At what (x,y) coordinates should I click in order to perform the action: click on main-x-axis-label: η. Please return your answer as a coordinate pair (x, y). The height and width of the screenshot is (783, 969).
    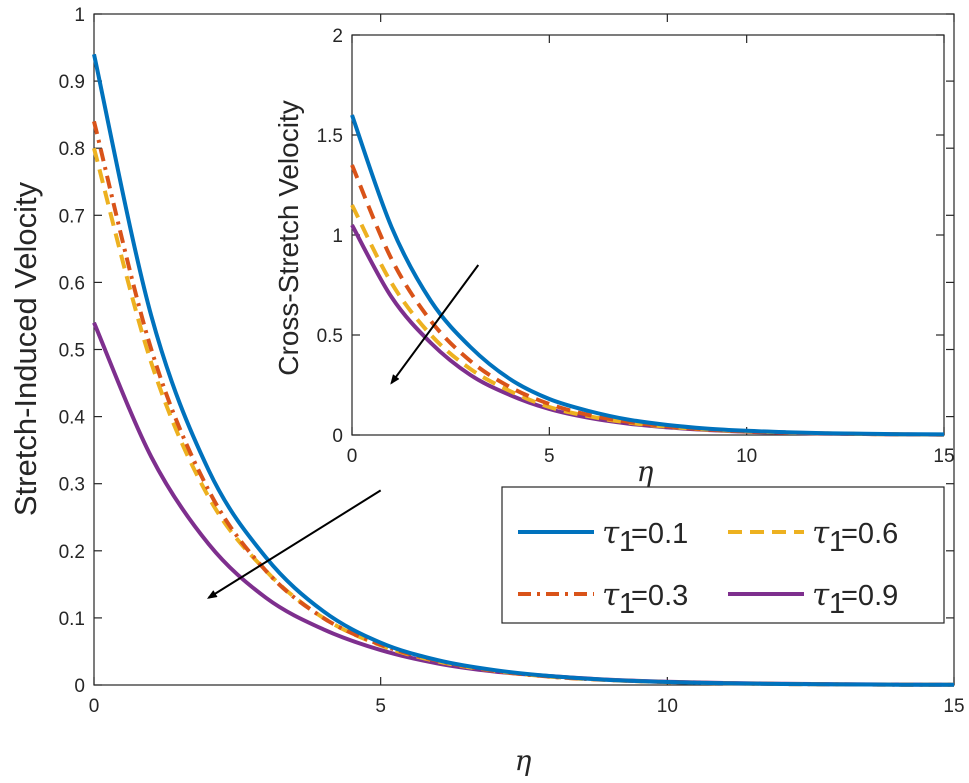
    Looking at the image, I should click on (523, 760).